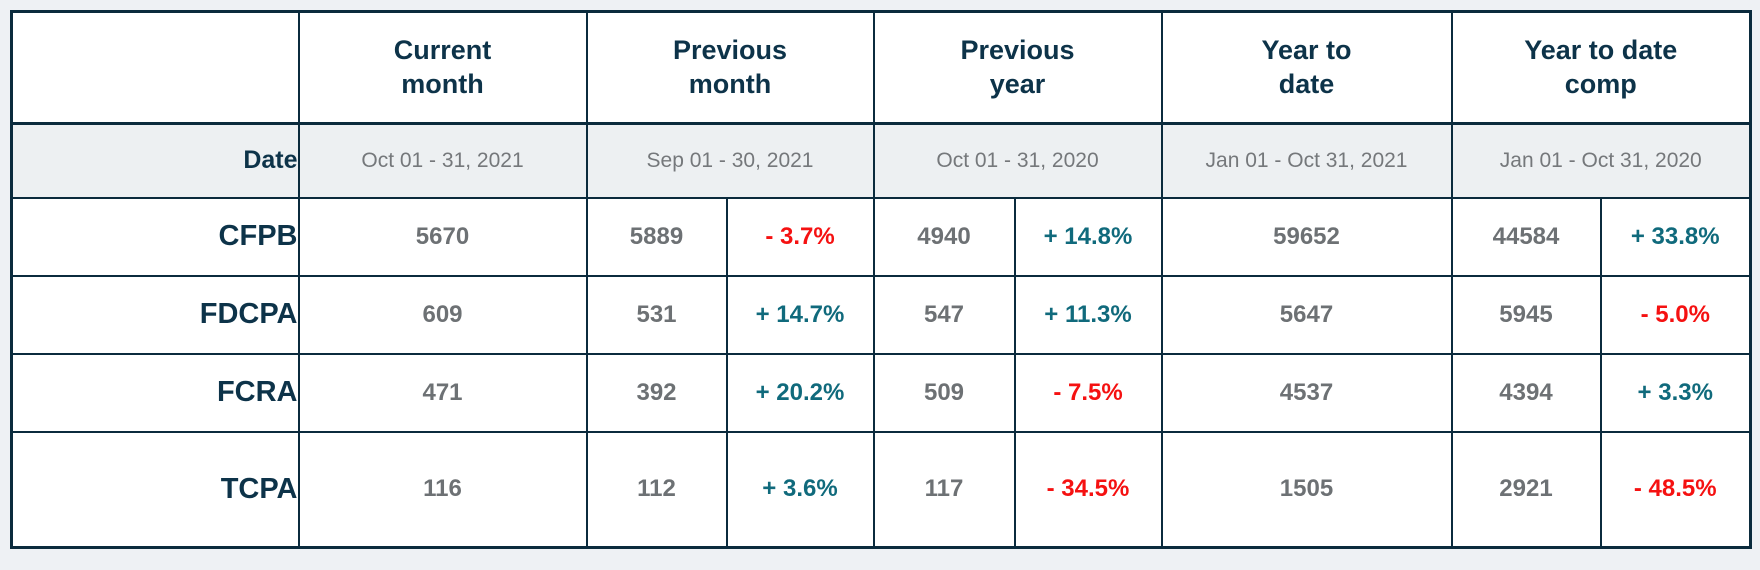 The width and height of the screenshot is (1760, 570). Describe the element at coordinates (730, 67) in the screenshot. I see `column-header-previous-month: Previous month` at that location.